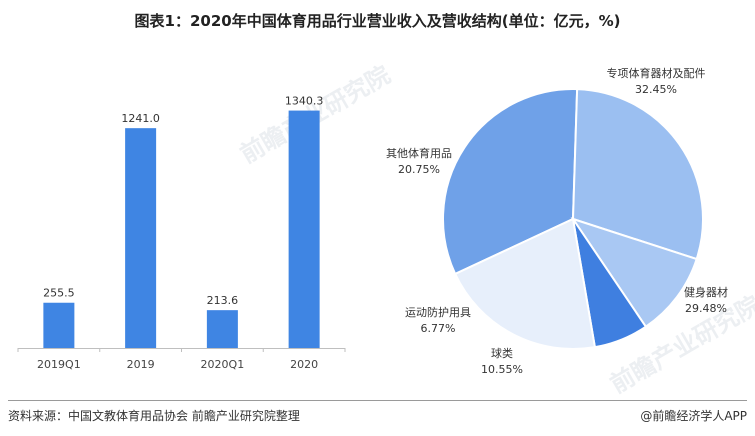  I want to click on bar-value-label: 213.6, so click(223, 300).